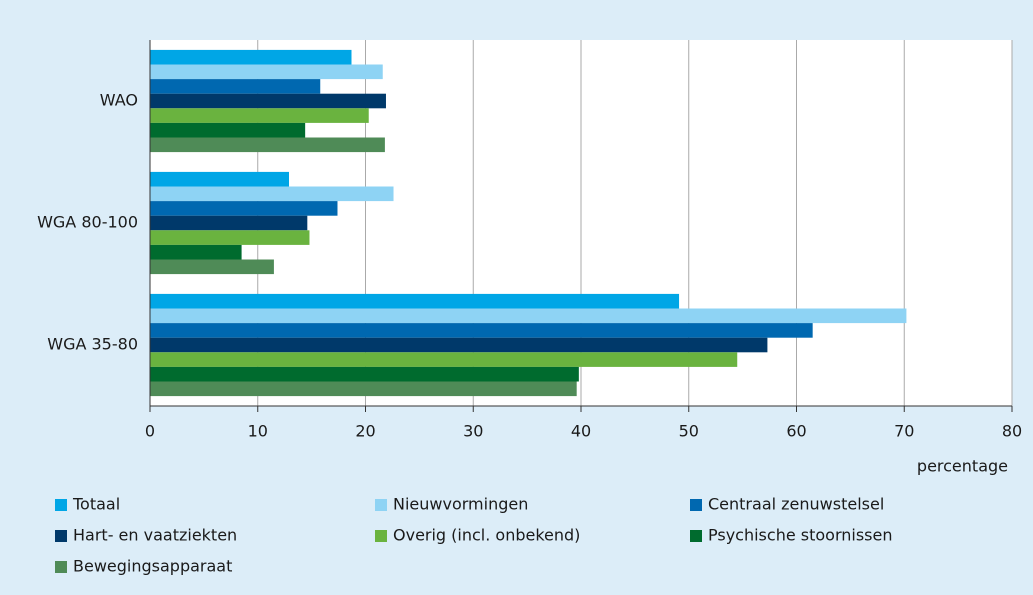 This screenshot has width=1033, height=595. I want to click on x-axis-label: percentage, so click(962, 466).